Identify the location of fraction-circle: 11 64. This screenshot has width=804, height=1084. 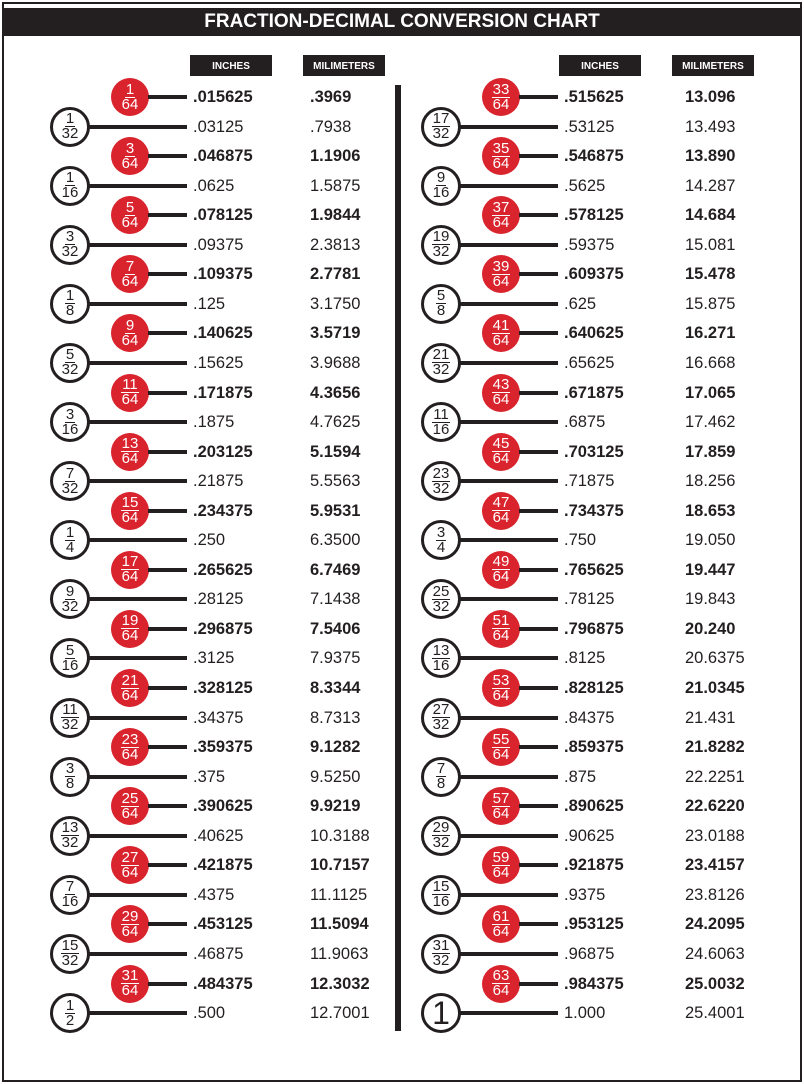
(130, 392).